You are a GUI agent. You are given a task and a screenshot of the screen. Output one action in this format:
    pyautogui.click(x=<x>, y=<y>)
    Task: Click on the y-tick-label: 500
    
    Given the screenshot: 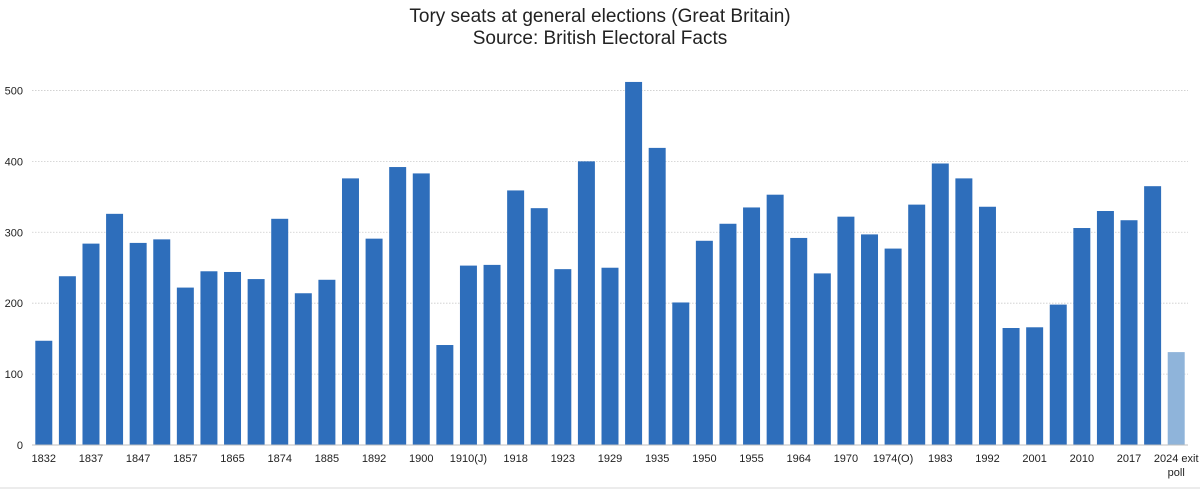 What is the action you would take?
    pyautogui.click(x=14, y=91)
    